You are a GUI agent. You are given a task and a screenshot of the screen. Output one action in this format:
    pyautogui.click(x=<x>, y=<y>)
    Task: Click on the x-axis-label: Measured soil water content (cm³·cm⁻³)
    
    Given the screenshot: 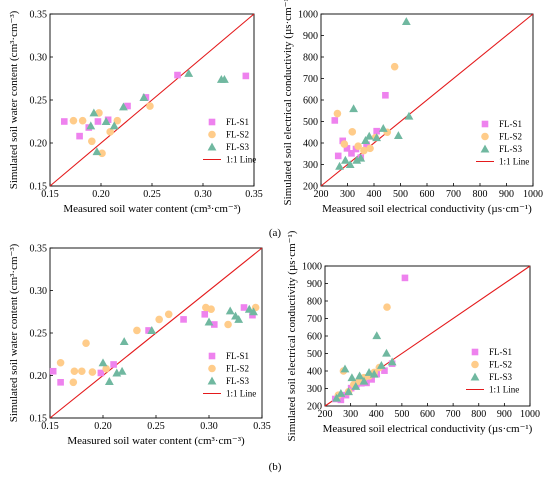 What is the action you would take?
    pyautogui.click(x=152, y=209)
    